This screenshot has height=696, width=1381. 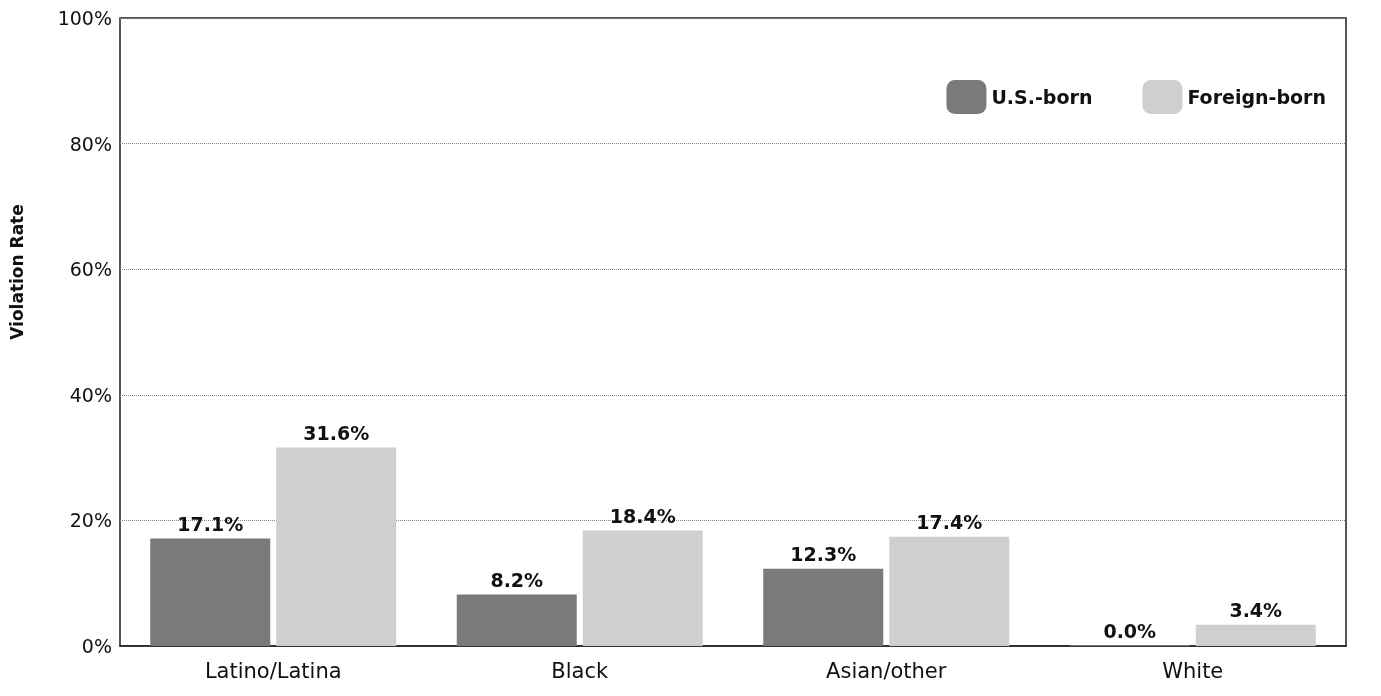 I want to click on data-label: 17.1%, so click(x=210, y=524).